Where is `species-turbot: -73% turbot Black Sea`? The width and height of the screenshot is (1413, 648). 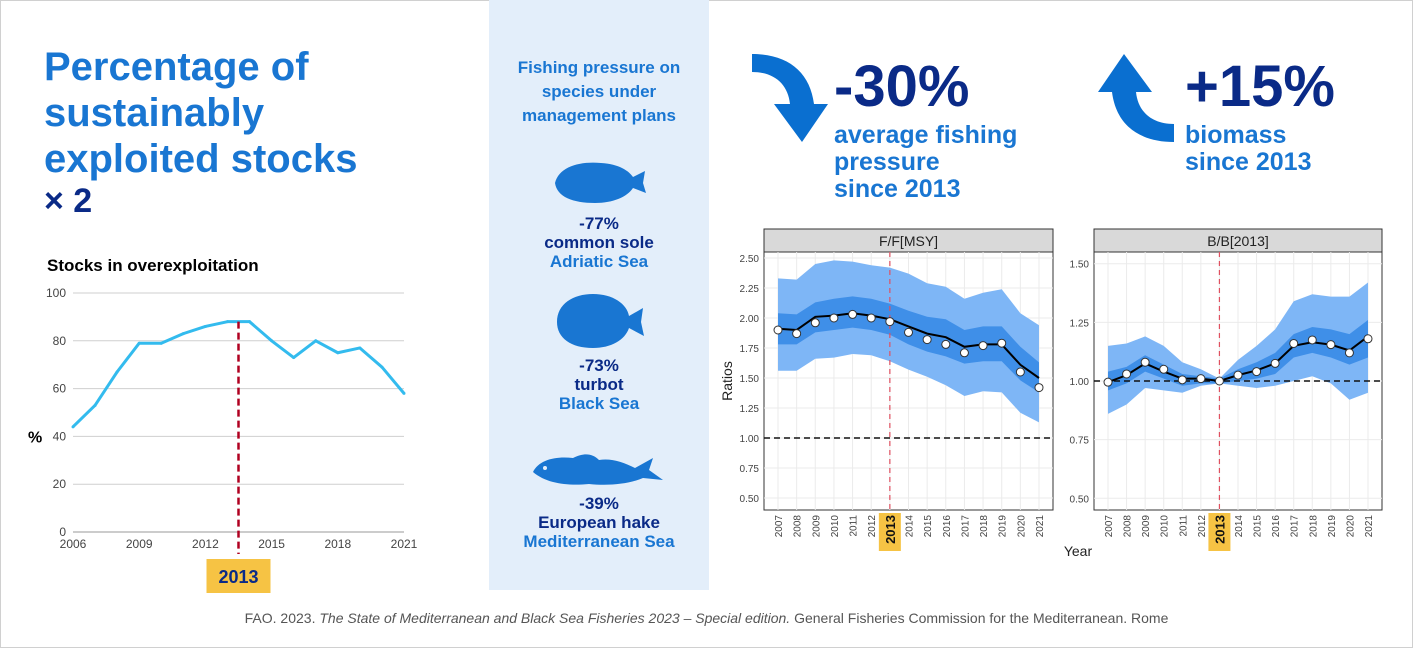 species-turbot: -73% turbot Black Sea is located at coordinates (599, 384).